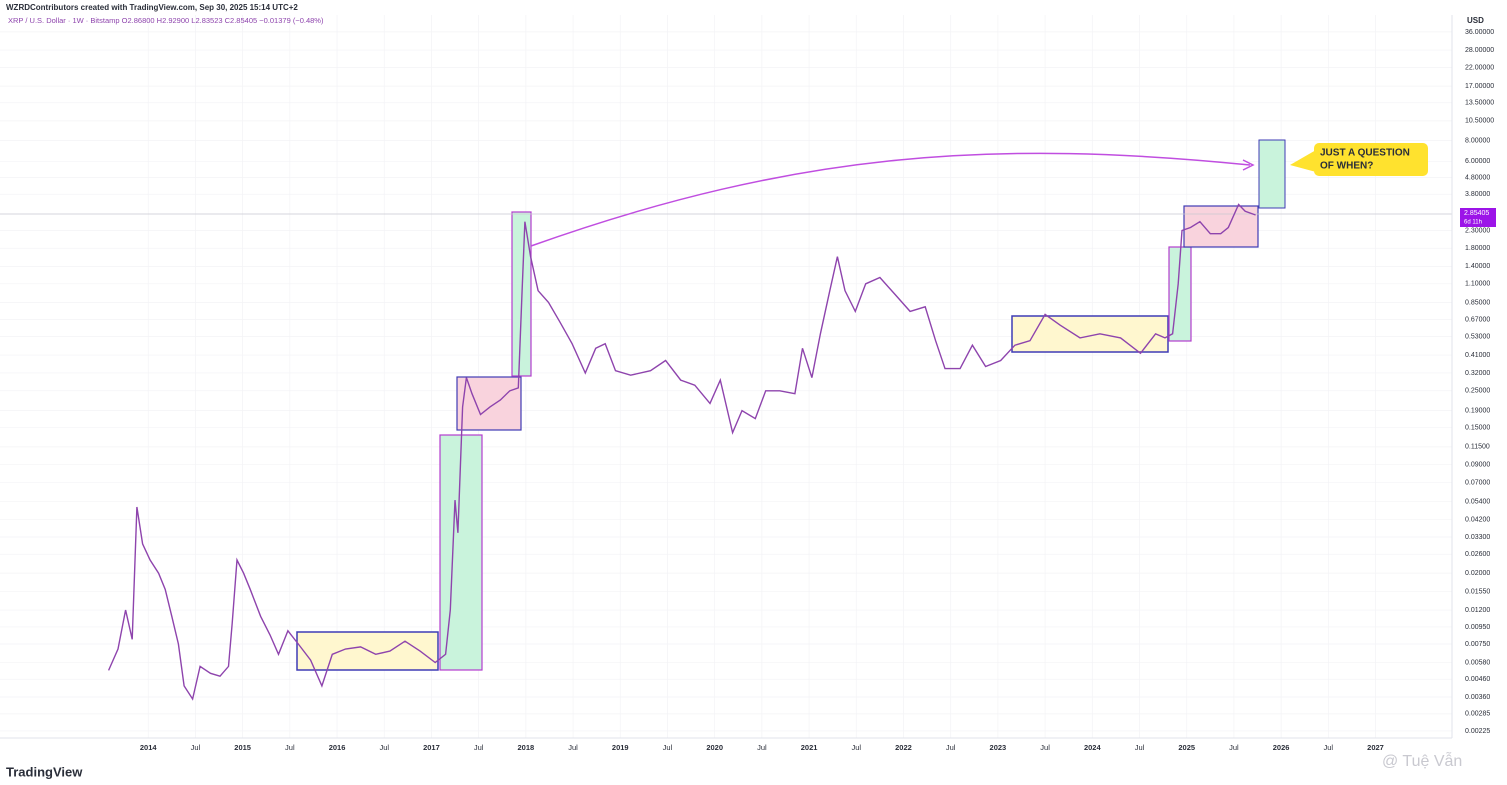 The image size is (1507, 785). I want to click on projection-arrow, so click(890, 199).